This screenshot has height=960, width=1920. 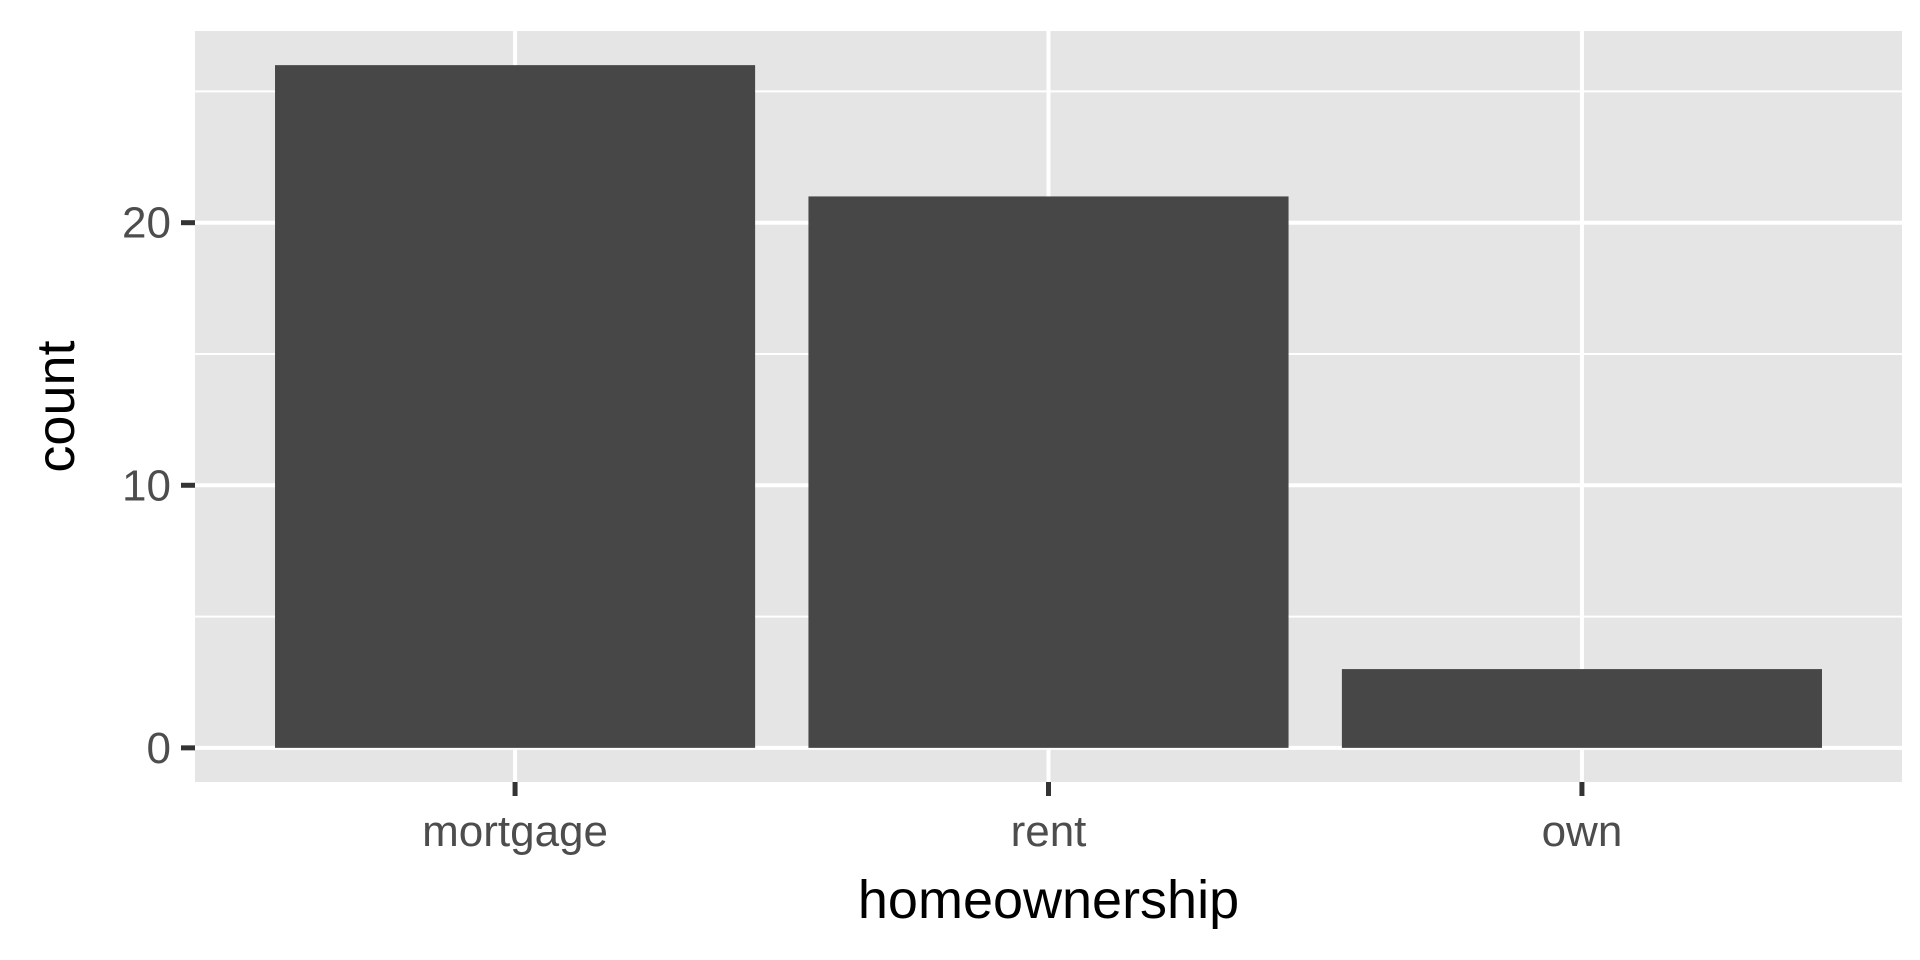 What do you see at coordinates (1048, 900) in the screenshot?
I see `x-axis-title: homeownership` at bounding box center [1048, 900].